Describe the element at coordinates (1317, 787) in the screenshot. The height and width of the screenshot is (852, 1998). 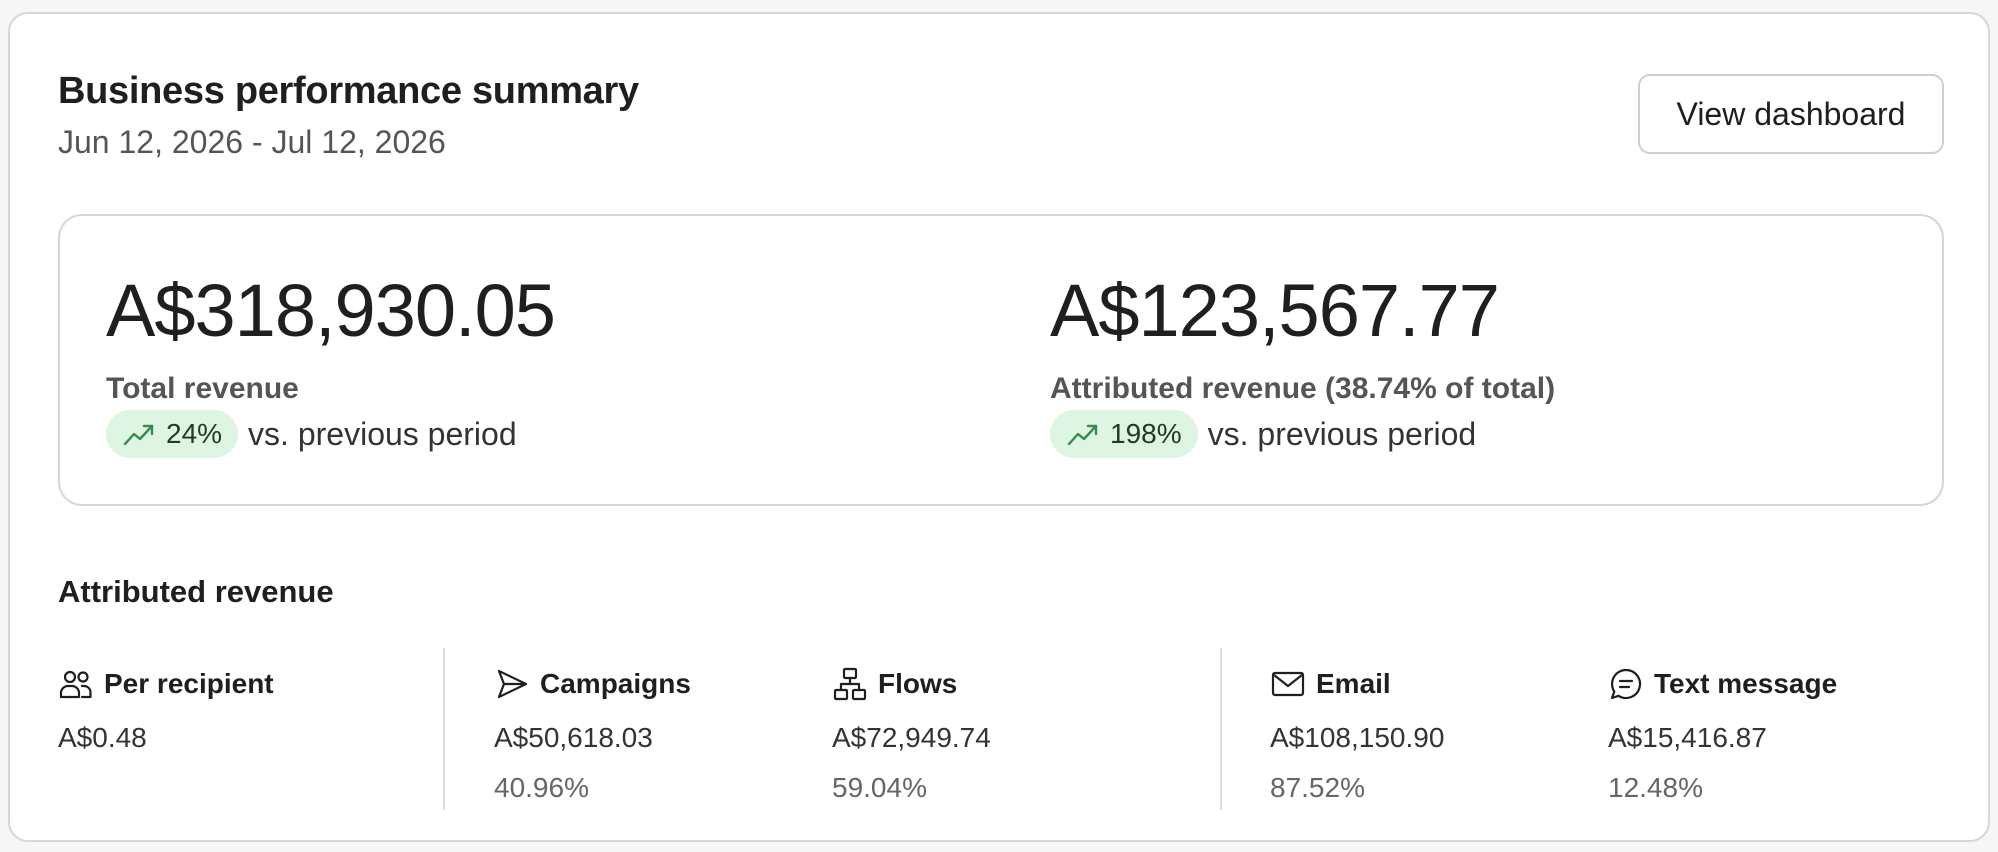
I see `stat-percent: 87.52%` at that location.